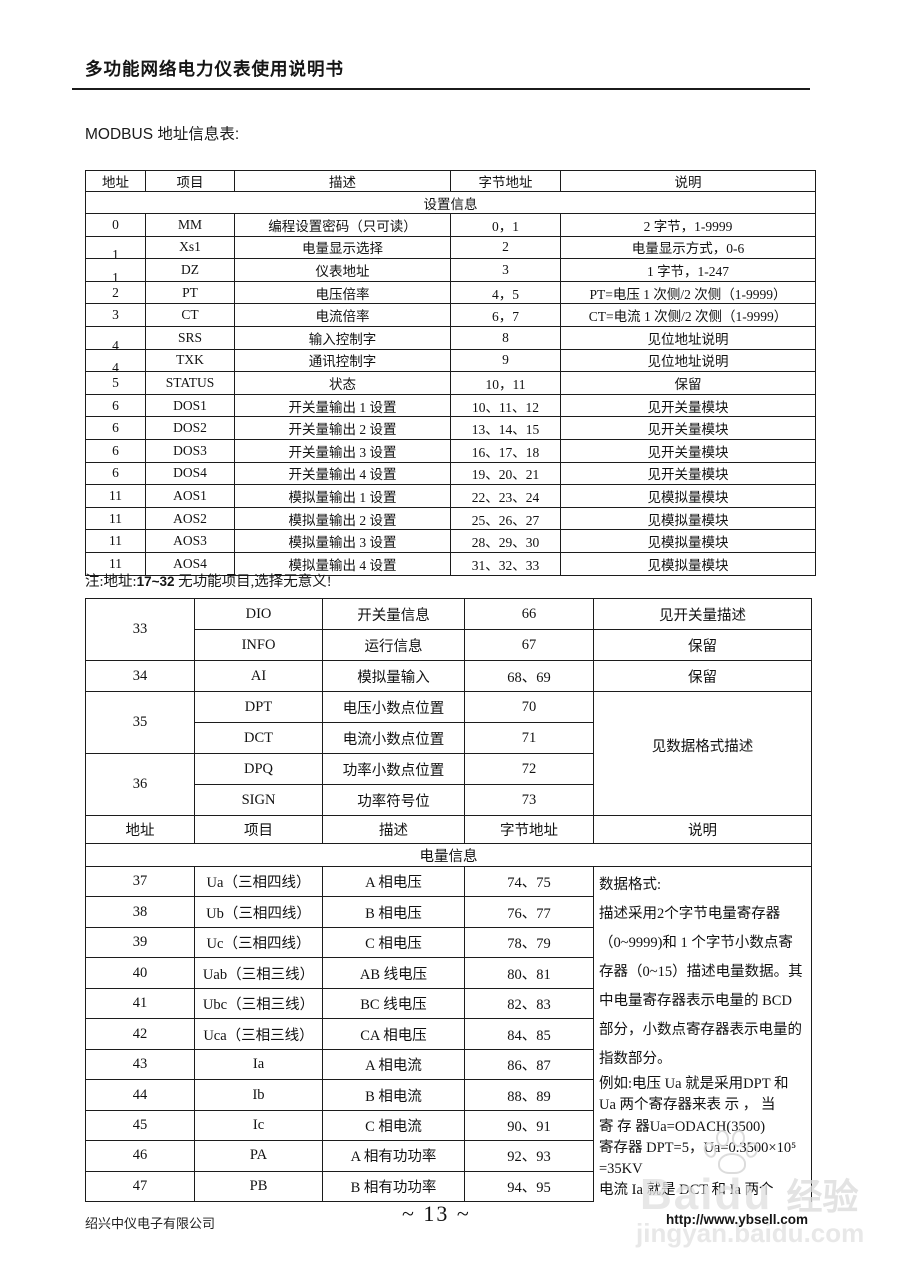 The width and height of the screenshot is (905, 1280). What do you see at coordinates (258, 1003) in the screenshot?
I see `cell-item: Ubc（三相三线）` at bounding box center [258, 1003].